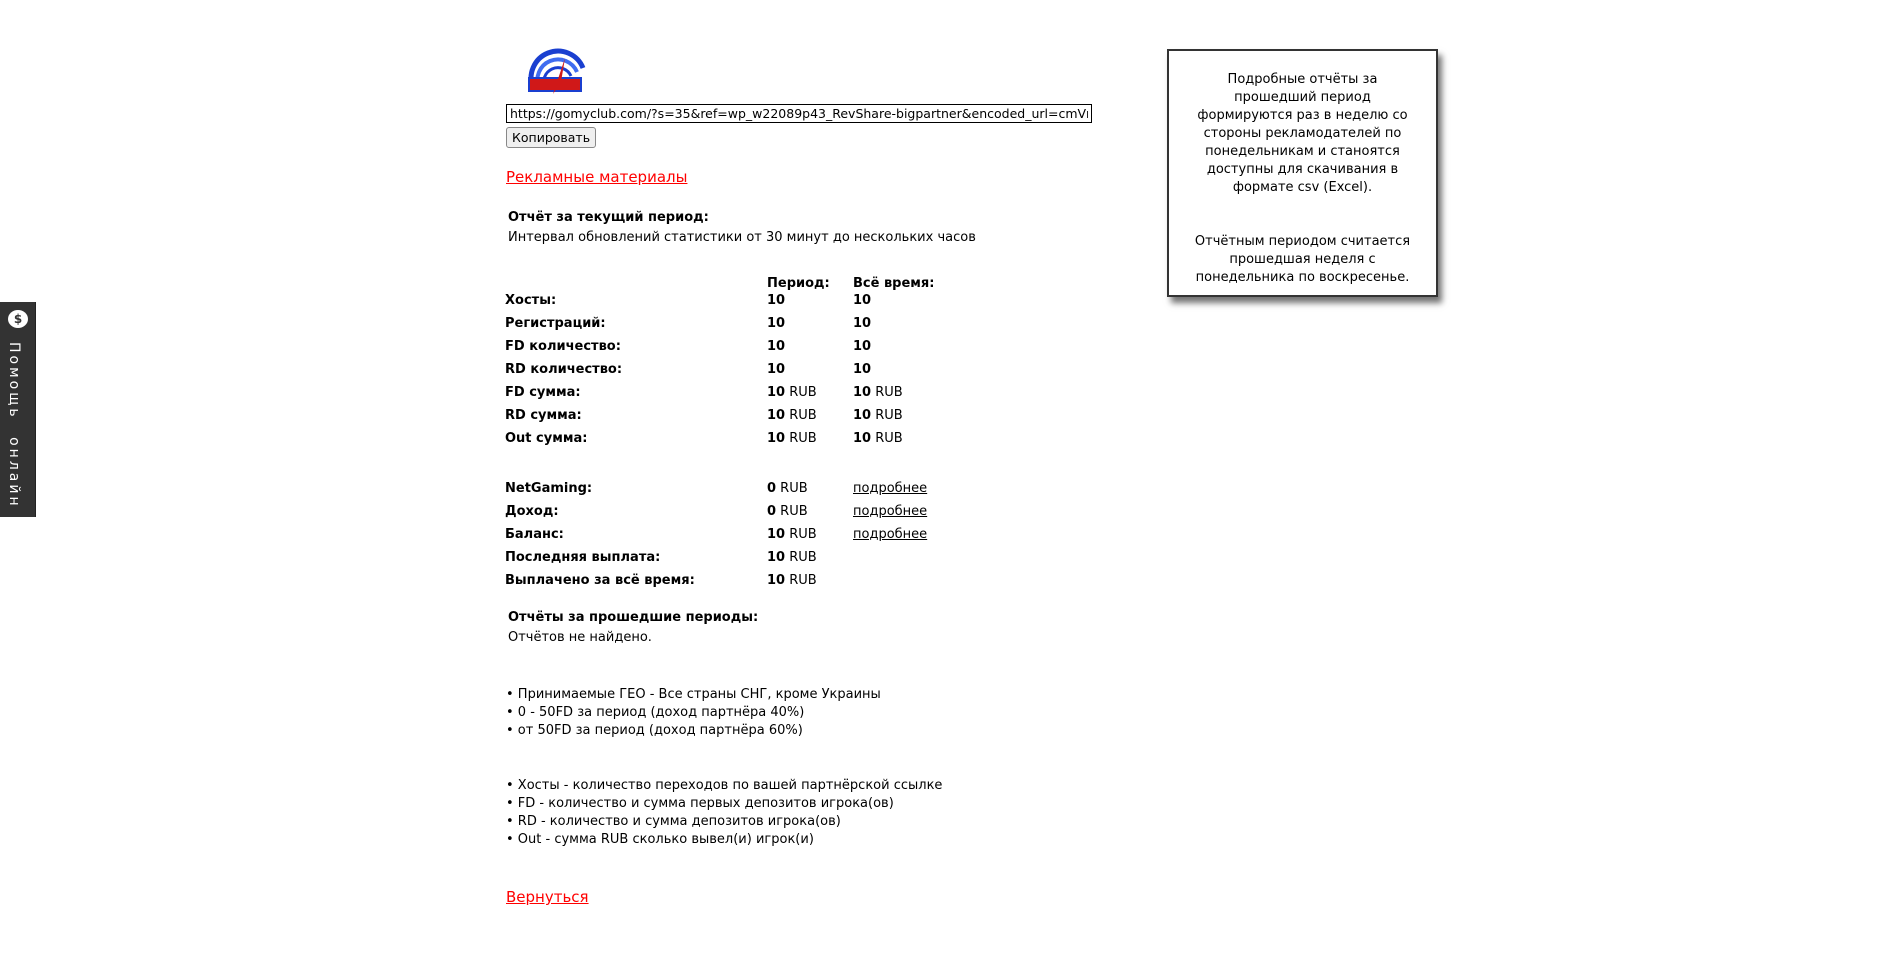 This screenshot has height=955, width=1903. Describe the element at coordinates (735, 394) in the screenshot. I see `stats-row: FD сумма: 10 RUB 10 RUB` at that location.